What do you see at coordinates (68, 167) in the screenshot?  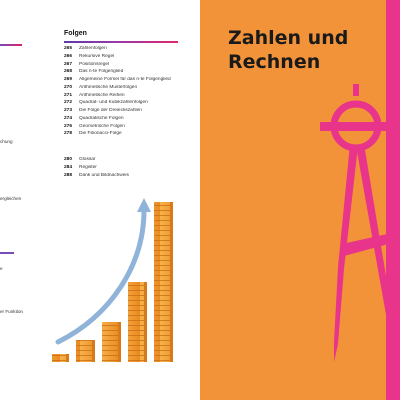 I see `toc-page-number: 284` at bounding box center [68, 167].